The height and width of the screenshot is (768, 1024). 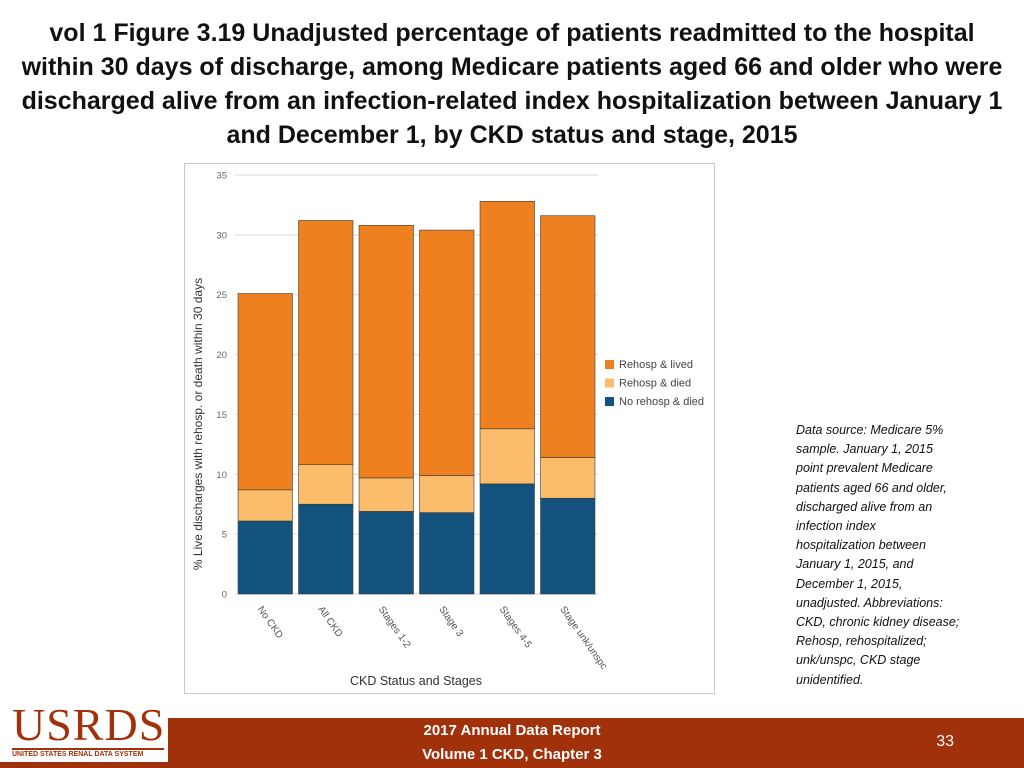 I want to click on note-line: discharged alive from an, so click(x=864, y=506).